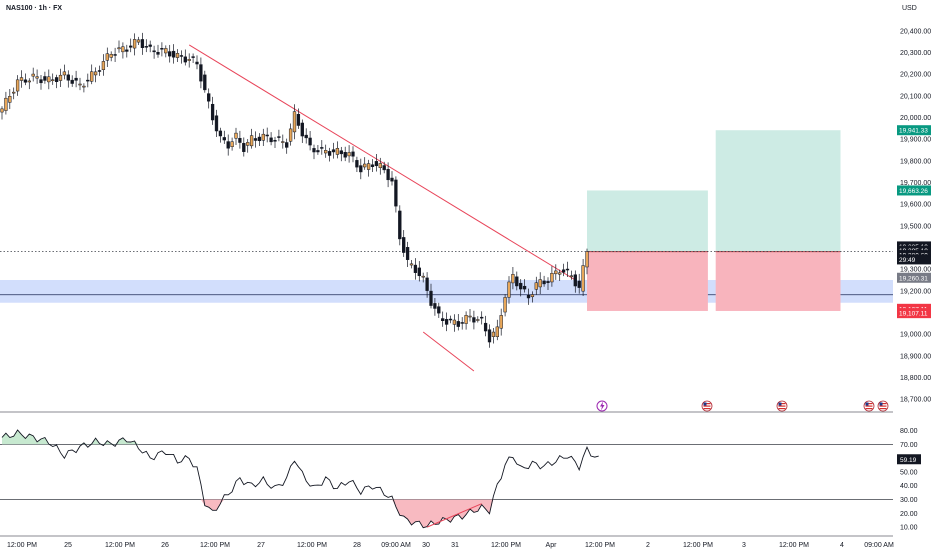 Image resolution: width=932 pixels, height=550 pixels. What do you see at coordinates (165, 545) in the screenshot?
I see `time-axis-tick: 26` at bounding box center [165, 545].